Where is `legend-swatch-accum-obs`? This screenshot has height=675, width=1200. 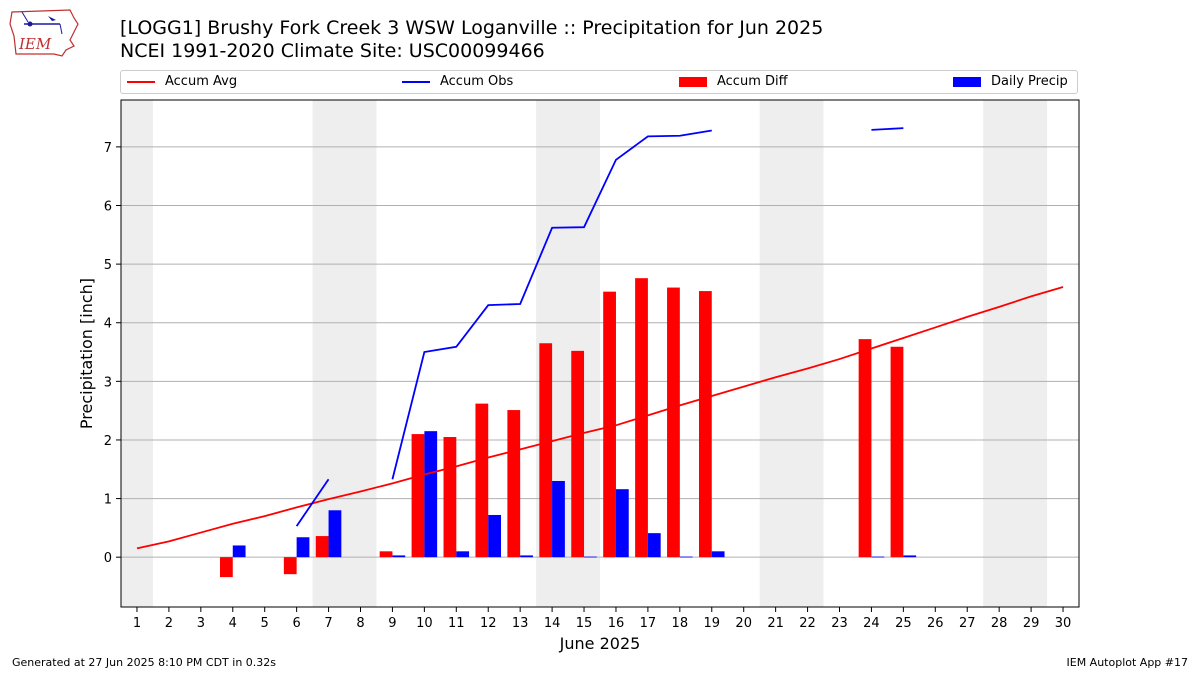 legend-swatch-accum-obs is located at coordinates (416, 81).